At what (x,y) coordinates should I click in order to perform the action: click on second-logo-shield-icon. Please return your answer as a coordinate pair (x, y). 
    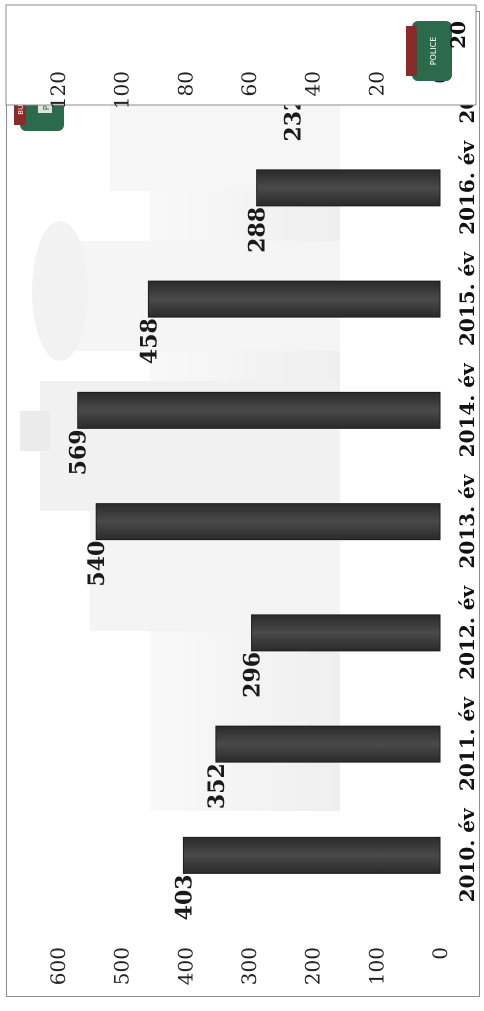
    Looking at the image, I should click on (432, 51).